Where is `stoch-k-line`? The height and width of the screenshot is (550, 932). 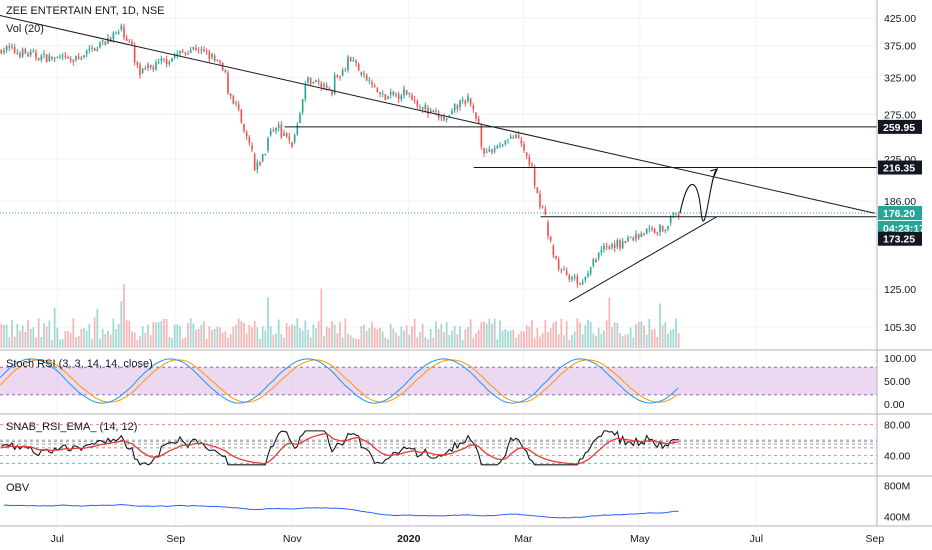 stoch-k-line is located at coordinates (339, 381).